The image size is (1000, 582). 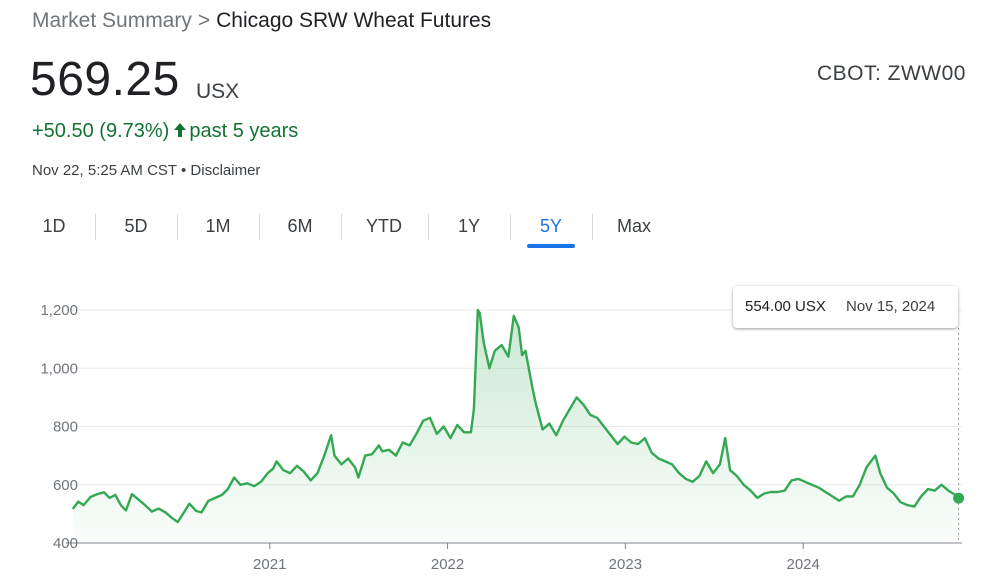 What do you see at coordinates (225, 170) in the screenshot?
I see `disclaimer-link: Disclaimer` at bounding box center [225, 170].